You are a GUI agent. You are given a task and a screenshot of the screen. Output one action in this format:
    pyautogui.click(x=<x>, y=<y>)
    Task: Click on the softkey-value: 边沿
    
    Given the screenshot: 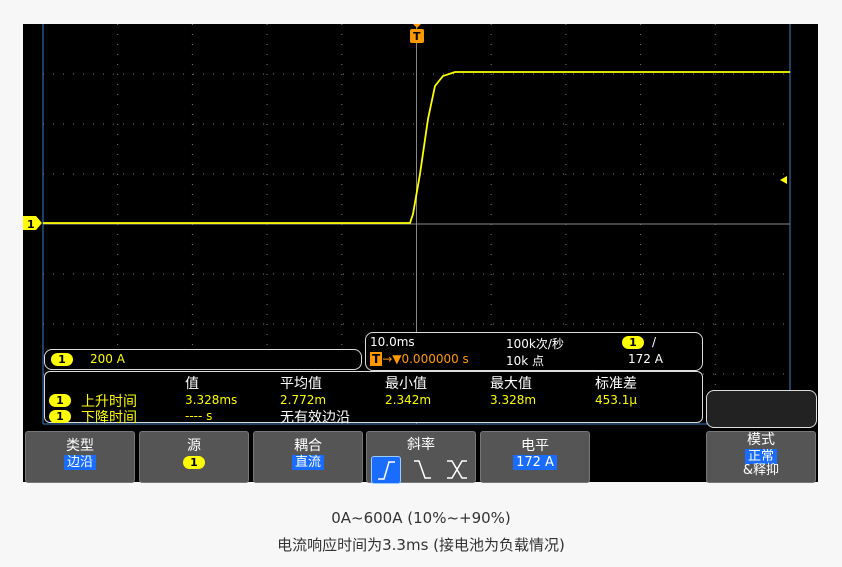 What is the action you would take?
    pyautogui.click(x=79, y=462)
    